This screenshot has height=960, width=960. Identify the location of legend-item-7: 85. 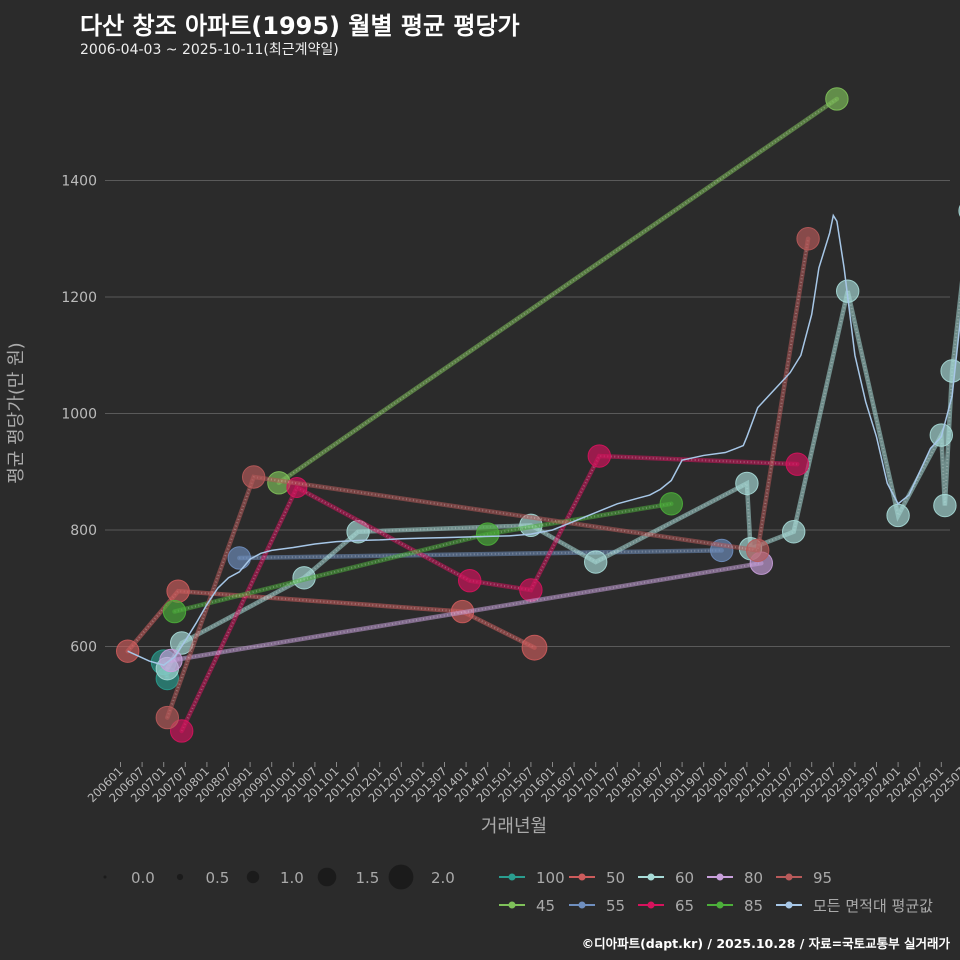
(735, 906).